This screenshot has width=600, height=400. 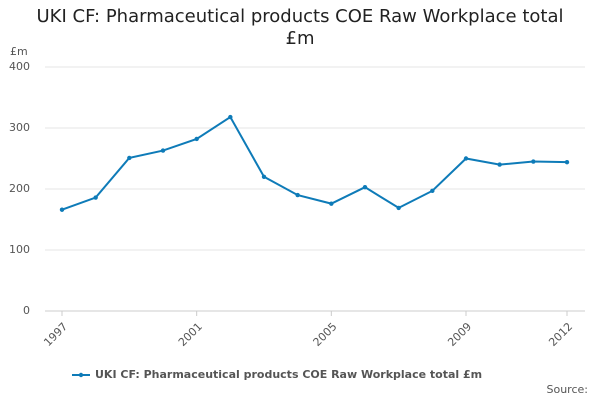 What do you see at coordinates (19, 51) in the screenshot?
I see `y-axis-label: £m` at bounding box center [19, 51].